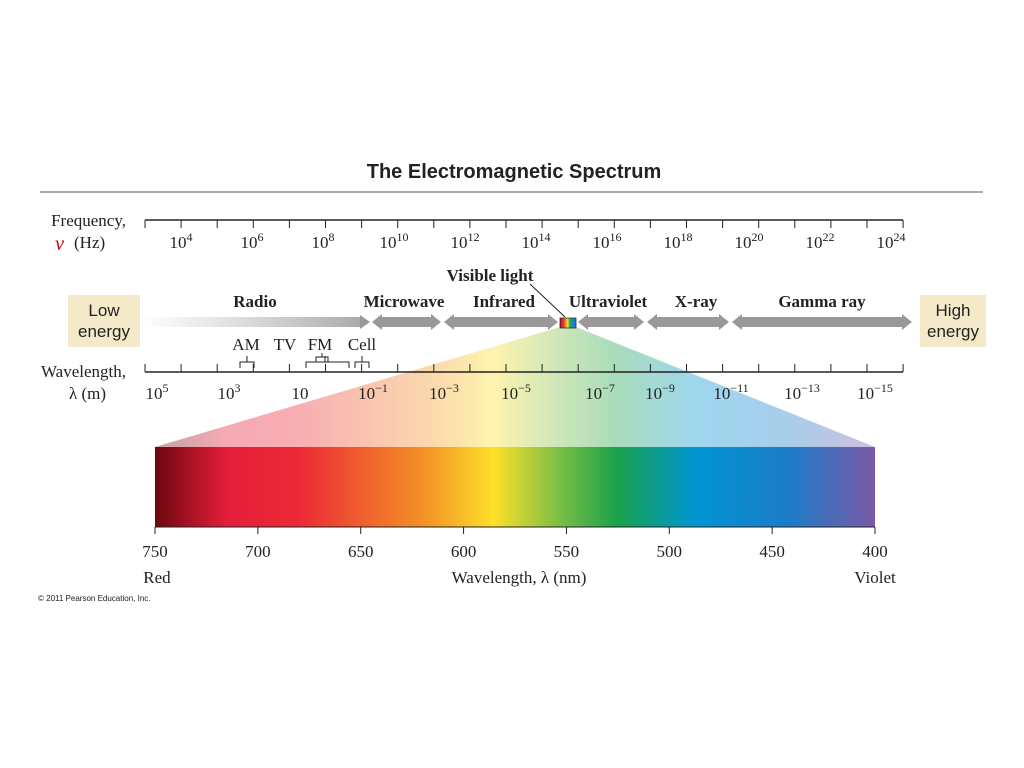 The height and width of the screenshot is (768, 1024). I want to click on title: The Electromagnetic Spectrum, so click(514, 172).